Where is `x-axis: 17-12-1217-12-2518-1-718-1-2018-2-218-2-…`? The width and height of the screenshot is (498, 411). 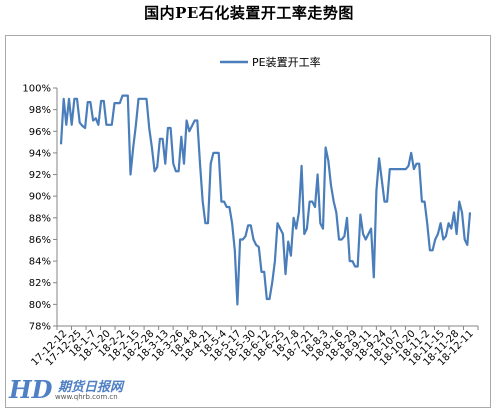
x-axis: 17-12-1217-12-2518-1-718-1-2018-2-218-2-… is located at coordinates (254, 346).